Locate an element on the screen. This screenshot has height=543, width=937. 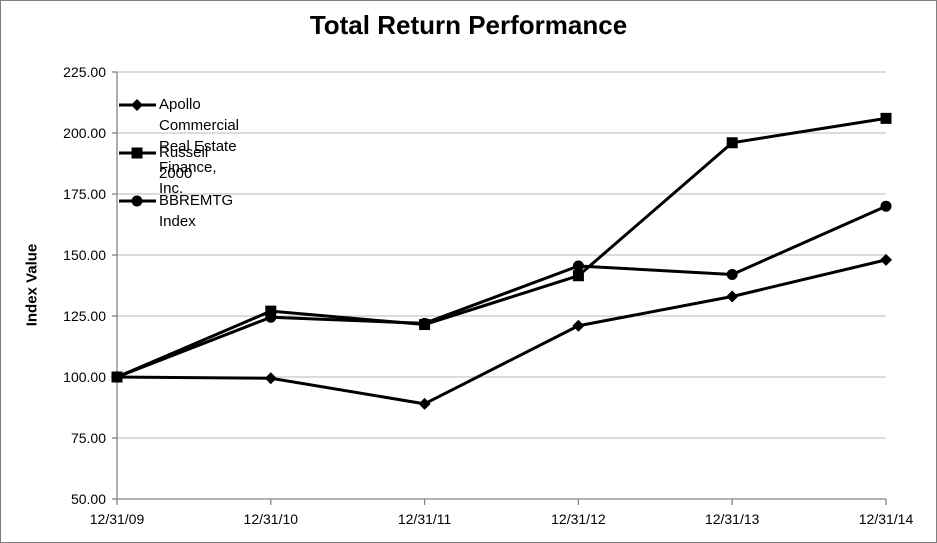
circle-legend-marker is located at coordinates (137, 201).